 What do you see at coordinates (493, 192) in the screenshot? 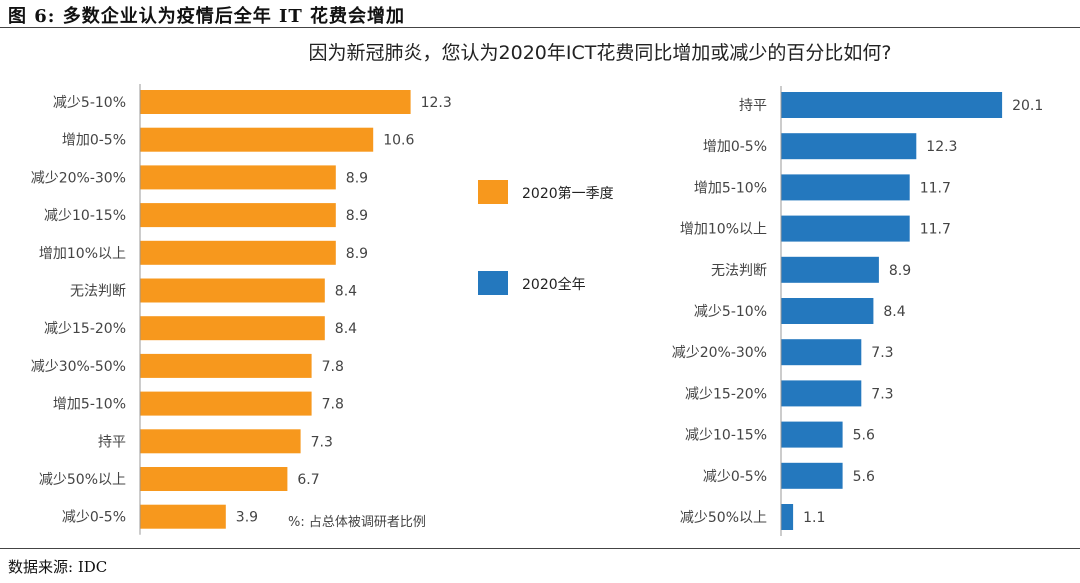
I see `legend-swatch-q1` at bounding box center [493, 192].